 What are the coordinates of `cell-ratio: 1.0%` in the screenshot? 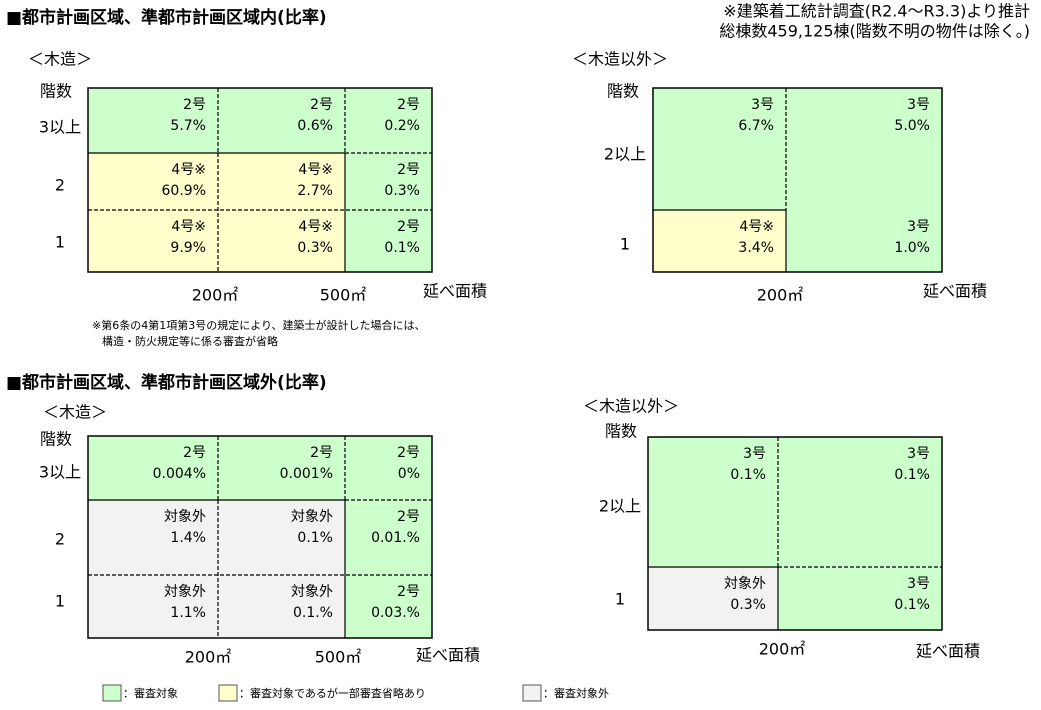 It's located at (912, 248).